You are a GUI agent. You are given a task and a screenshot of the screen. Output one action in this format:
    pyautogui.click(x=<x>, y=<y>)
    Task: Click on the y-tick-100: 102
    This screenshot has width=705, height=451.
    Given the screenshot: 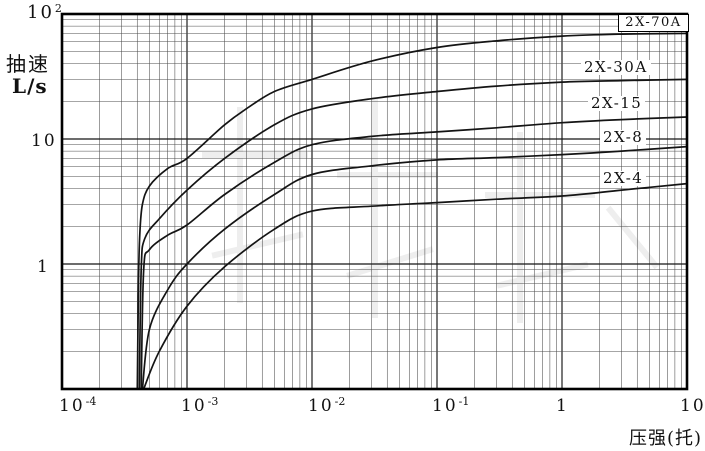 What is the action you would take?
    pyautogui.click(x=44, y=12)
    